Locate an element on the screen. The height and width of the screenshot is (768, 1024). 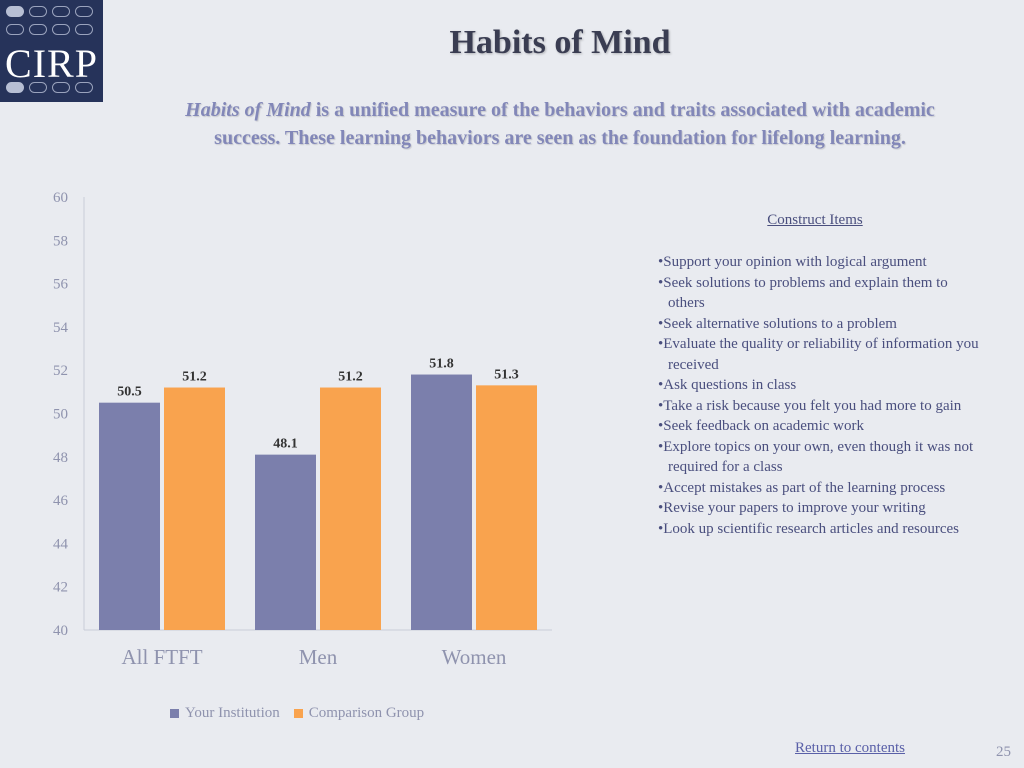
construct-item: Seek alternative solutions to a problem is located at coordinates (823, 324).